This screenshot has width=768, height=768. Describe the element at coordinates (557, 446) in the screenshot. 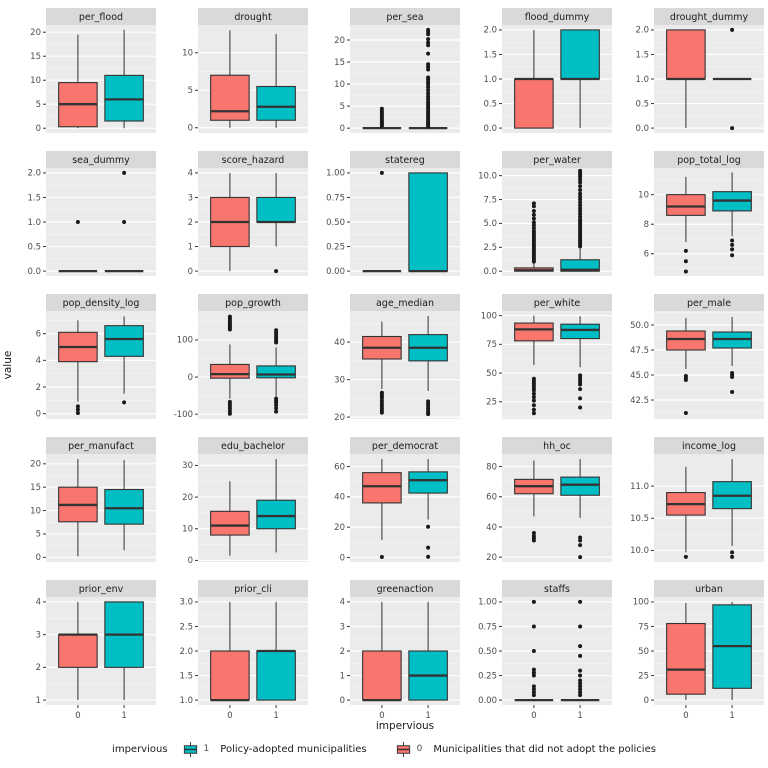

I see `panel-title: hh_oc` at that location.